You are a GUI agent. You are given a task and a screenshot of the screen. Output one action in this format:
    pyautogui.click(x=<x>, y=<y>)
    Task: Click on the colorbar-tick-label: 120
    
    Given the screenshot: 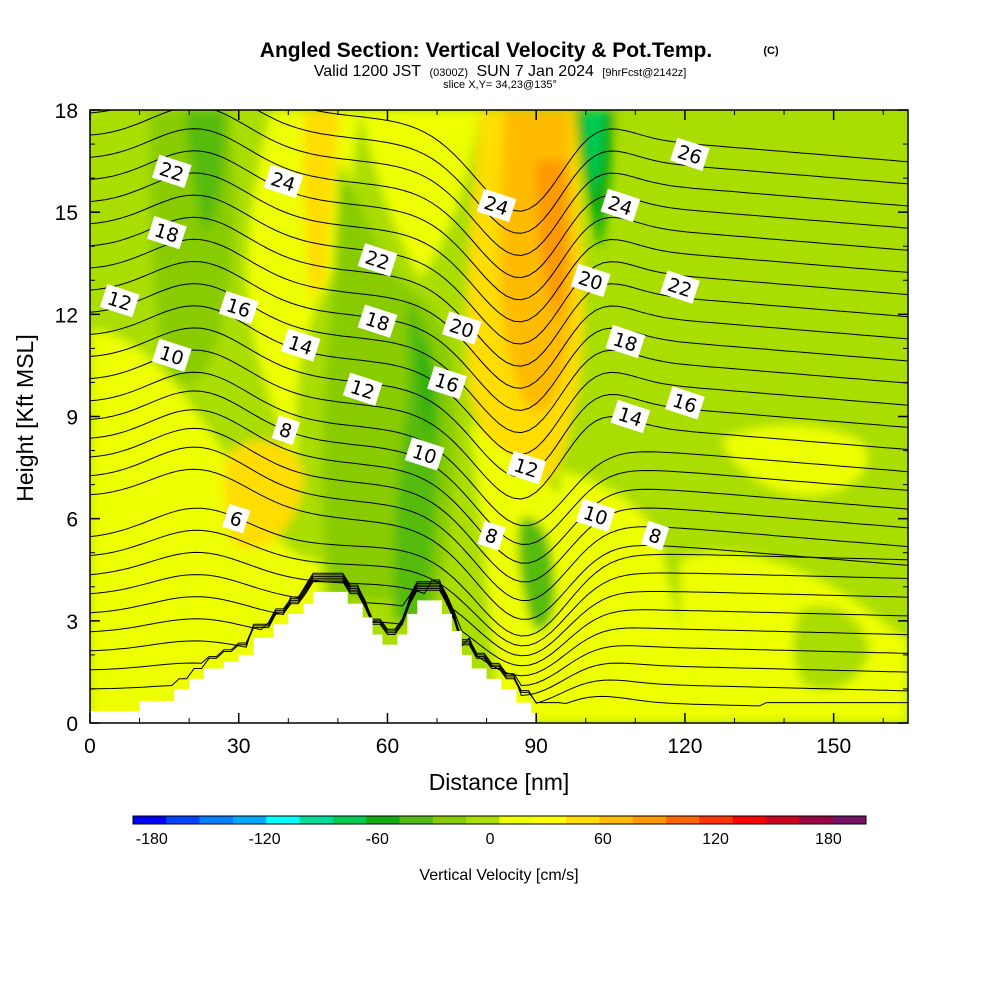 What is the action you would take?
    pyautogui.click(x=715, y=839)
    